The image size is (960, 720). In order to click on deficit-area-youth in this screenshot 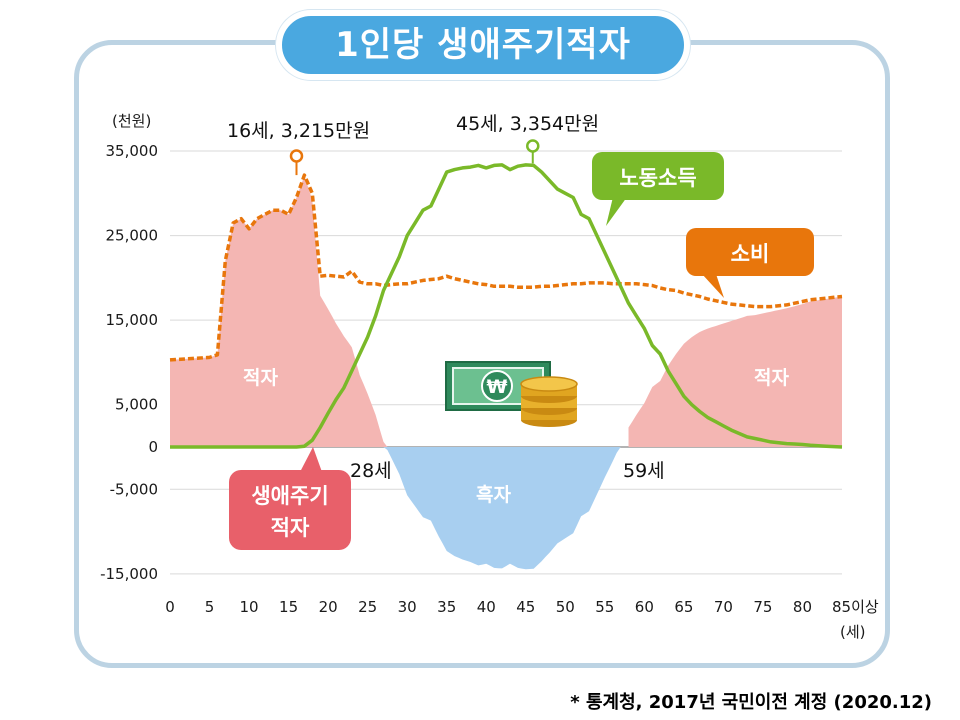, I will do `click(281, 311)`.